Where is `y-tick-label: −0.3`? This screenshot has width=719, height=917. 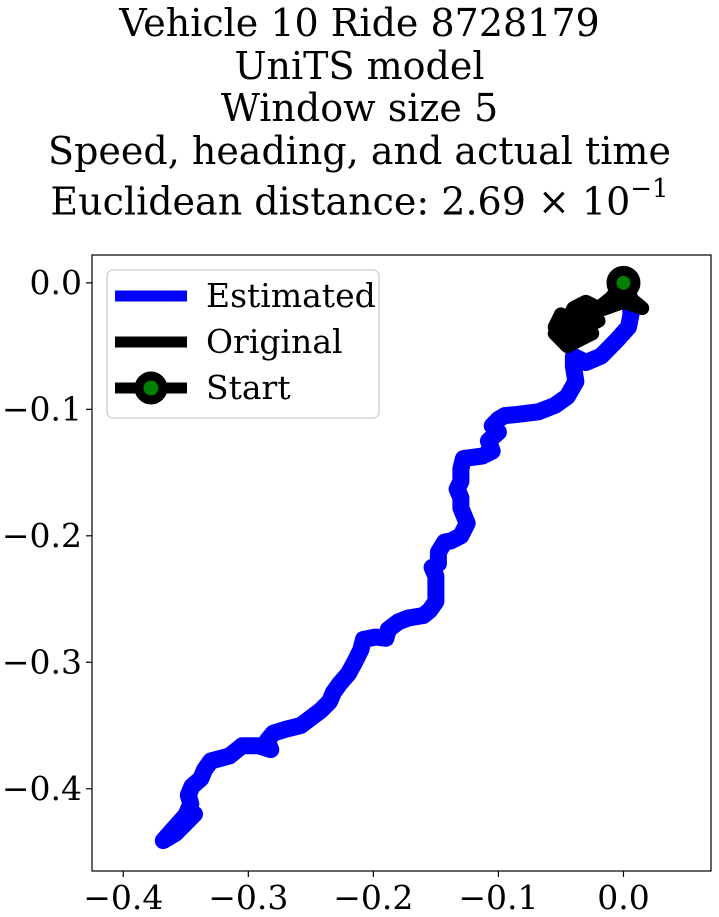 y-tick-label: −0.3 is located at coordinates (42, 661).